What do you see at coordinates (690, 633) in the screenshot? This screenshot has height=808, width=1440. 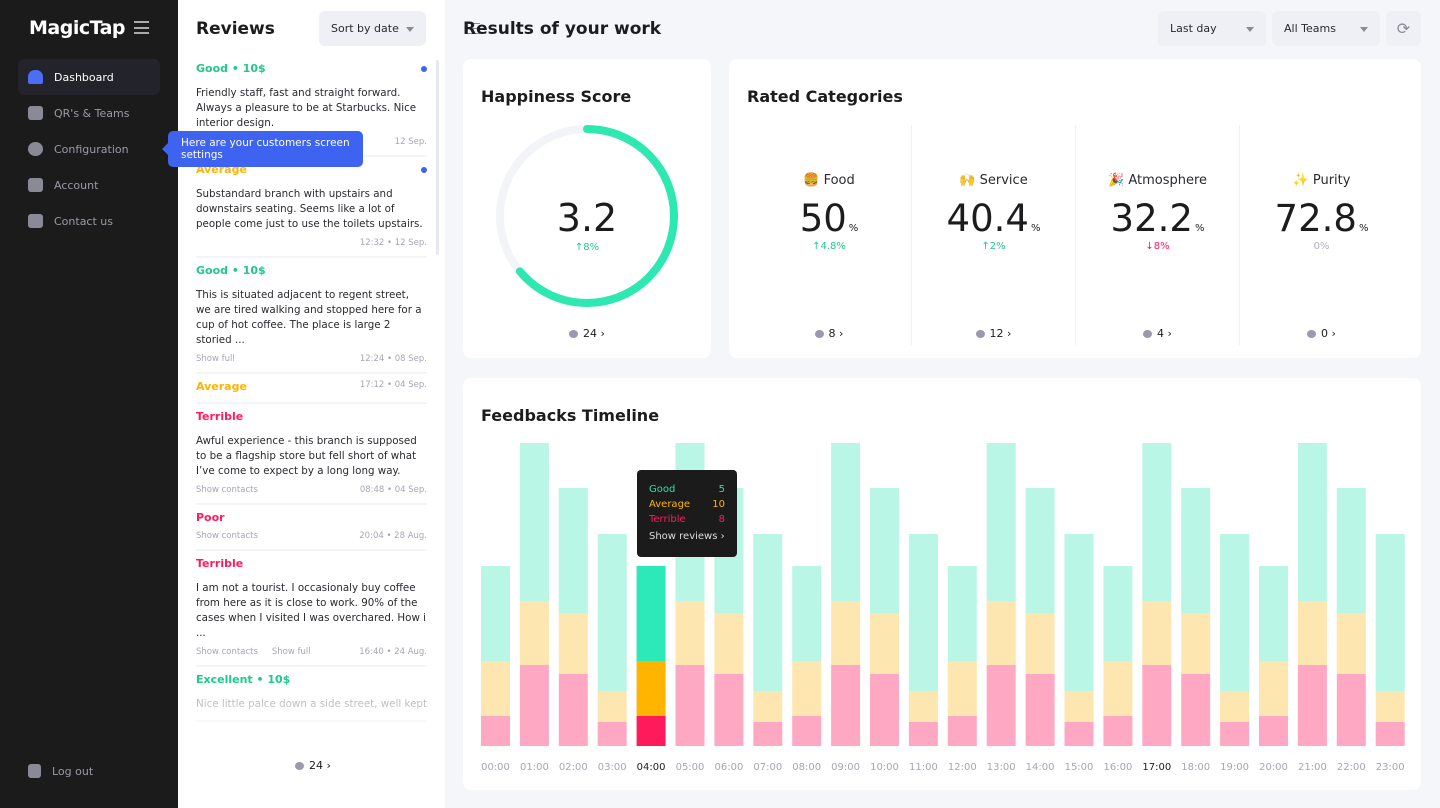 I see `bar-average-05:00` at bounding box center [690, 633].